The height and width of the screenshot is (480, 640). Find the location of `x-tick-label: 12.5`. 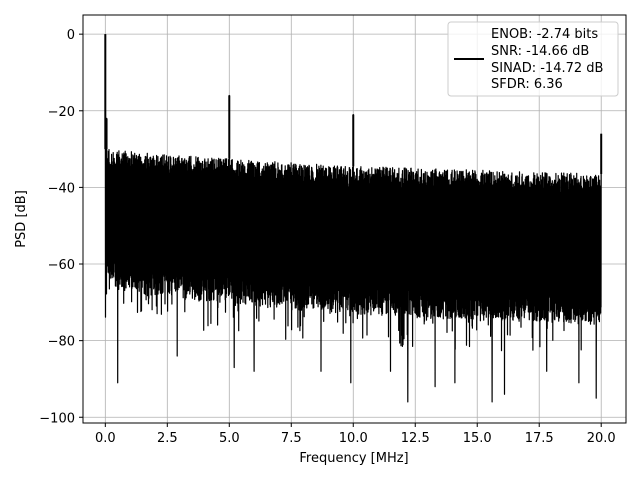

x-tick-label: 12.5 is located at coordinates (415, 438).